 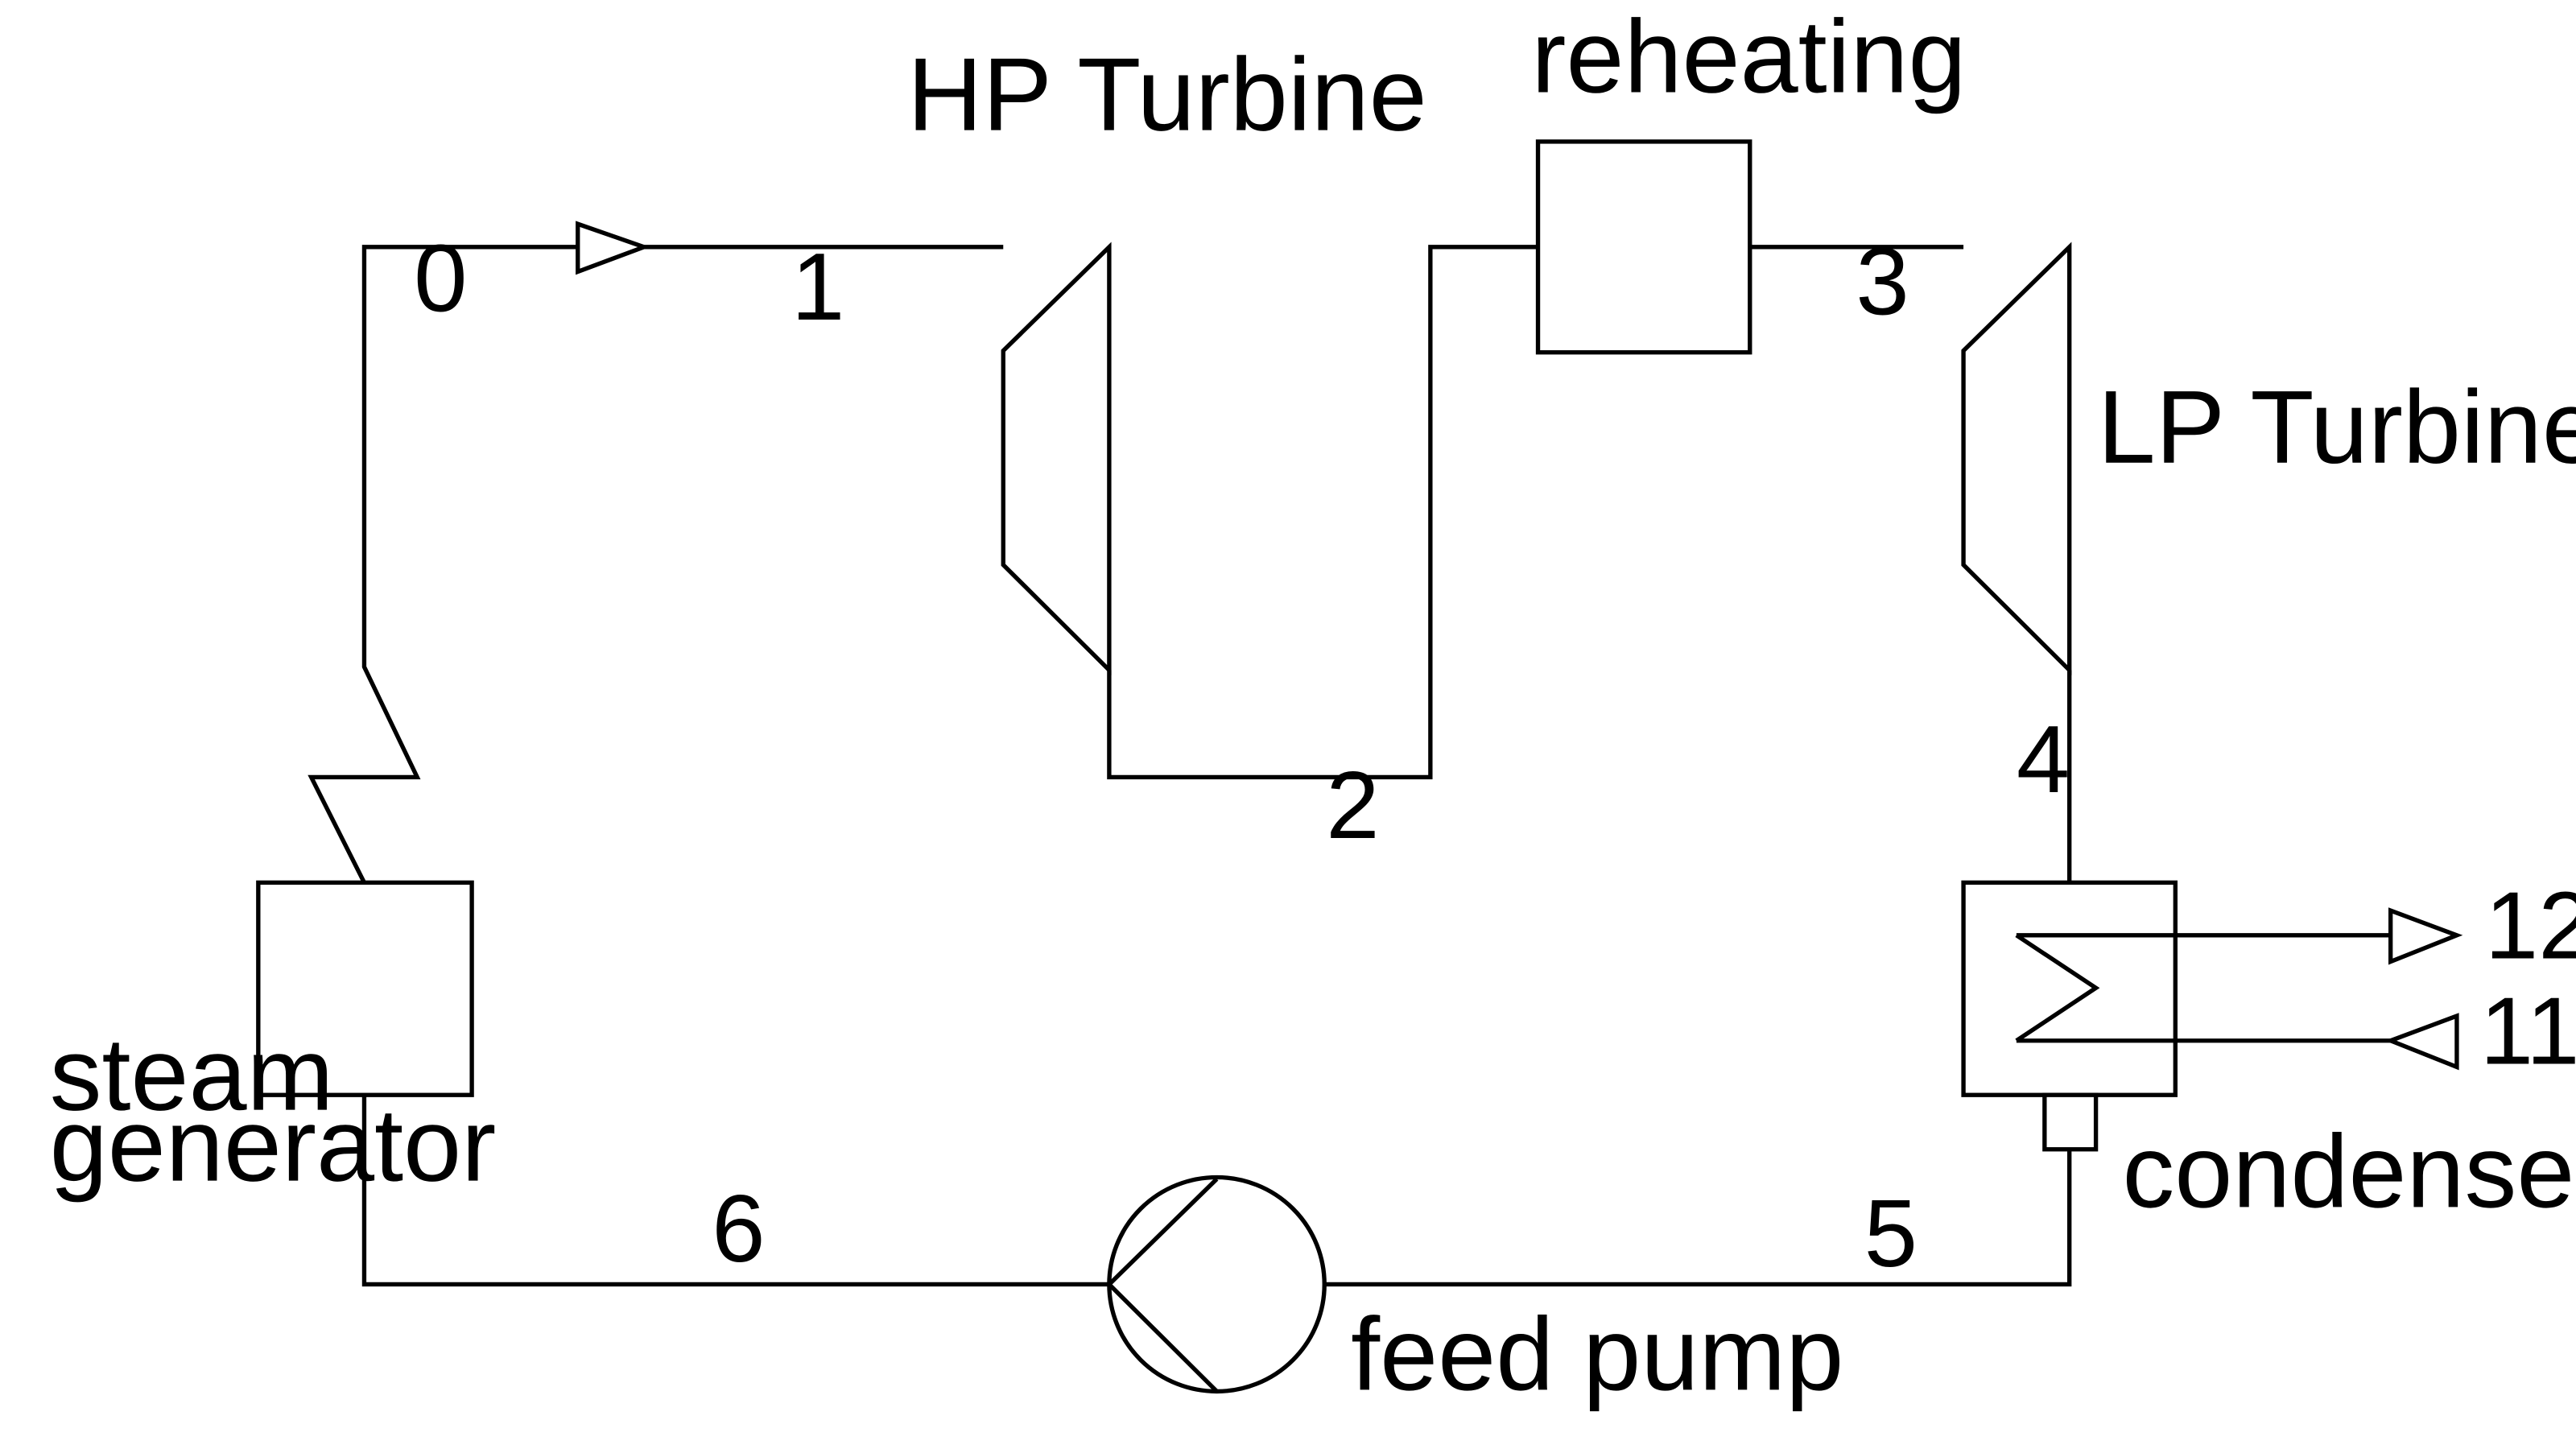 What do you see at coordinates (1167, 95) in the screenshot?
I see `hp-turbine-label: HP Turbine` at bounding box center [1167, 95].